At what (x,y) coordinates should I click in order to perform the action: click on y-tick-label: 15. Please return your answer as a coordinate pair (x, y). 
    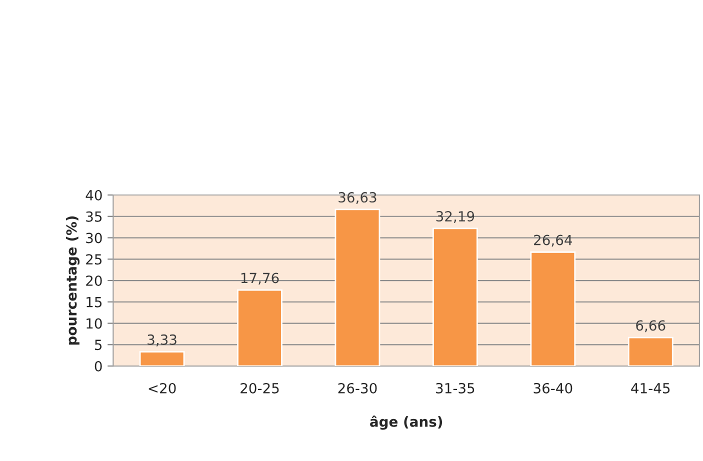
    Looking at the image, I should click on (94, 302).